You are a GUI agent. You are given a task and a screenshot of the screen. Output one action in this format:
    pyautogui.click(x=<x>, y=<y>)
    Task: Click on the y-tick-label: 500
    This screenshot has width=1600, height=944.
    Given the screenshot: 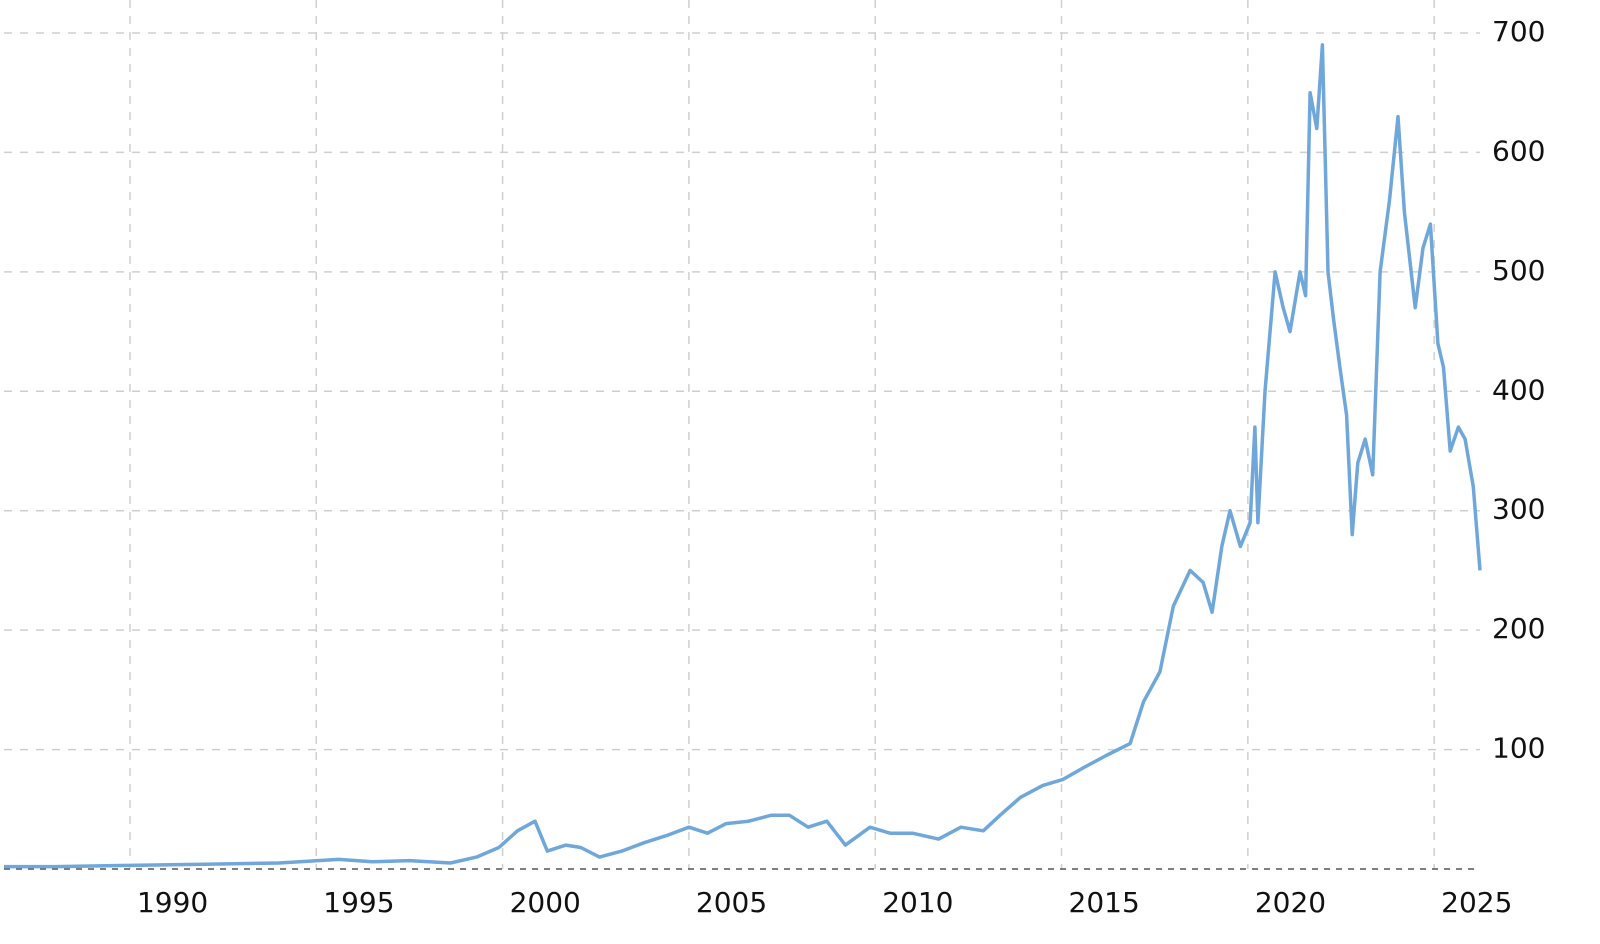 What is the action you would take?
    pyautogui.click(x=1518, y=270)
    